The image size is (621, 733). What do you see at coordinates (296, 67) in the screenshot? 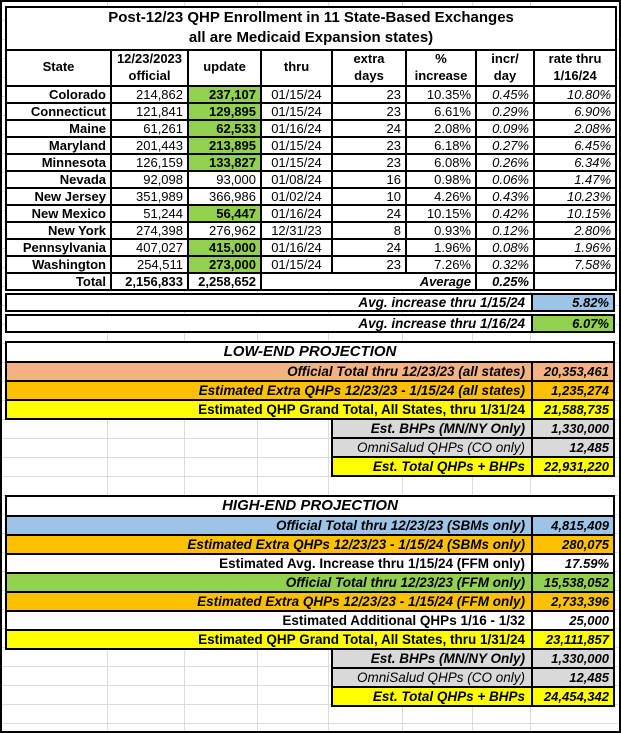
I see `col-header-thru: thru` at bounding box center [296, 67].